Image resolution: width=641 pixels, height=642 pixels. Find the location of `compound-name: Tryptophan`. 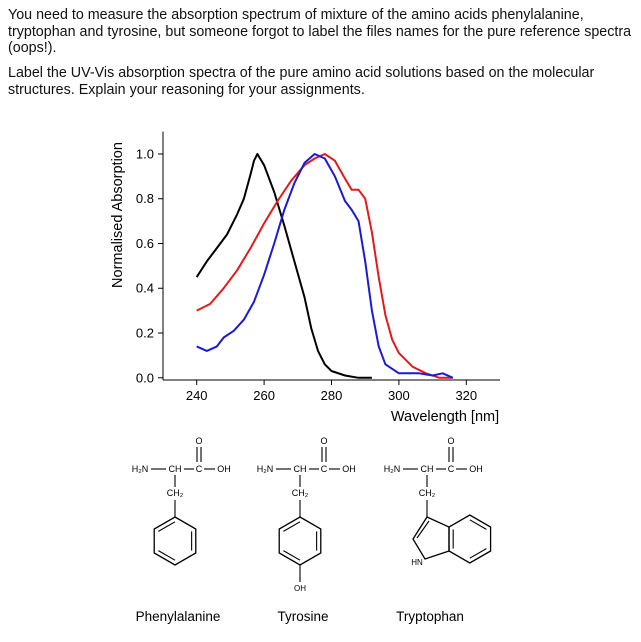

compound-name: Tryptophan is located at coordinates (430, 616).